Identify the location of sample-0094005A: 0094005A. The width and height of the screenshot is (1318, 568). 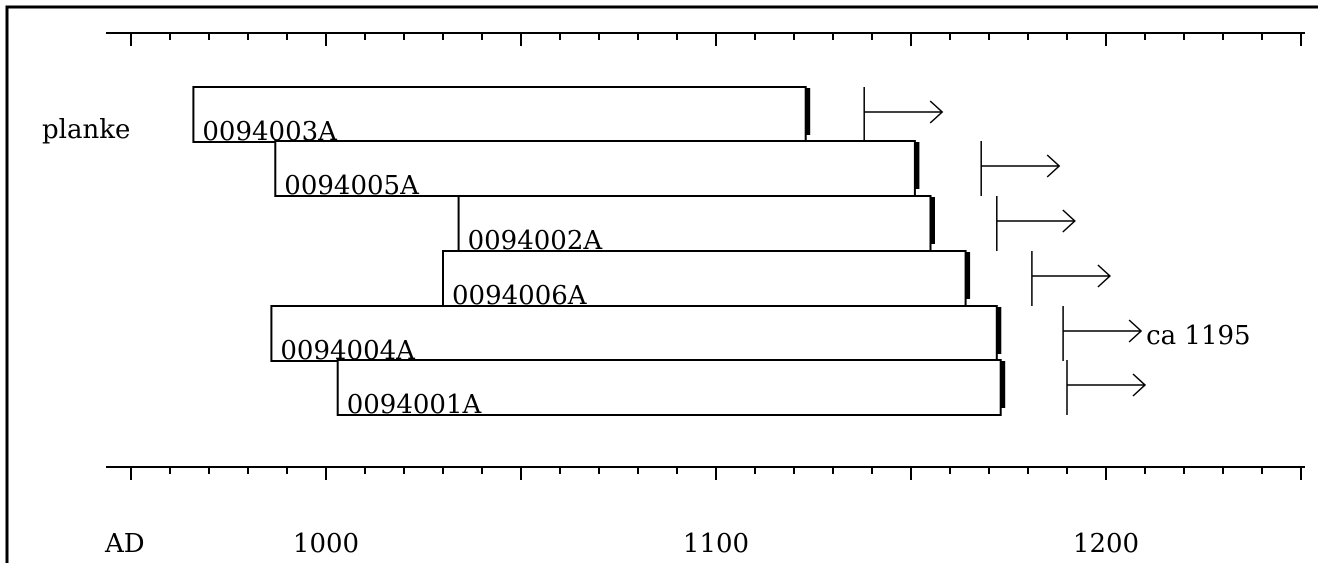
(667, 170).